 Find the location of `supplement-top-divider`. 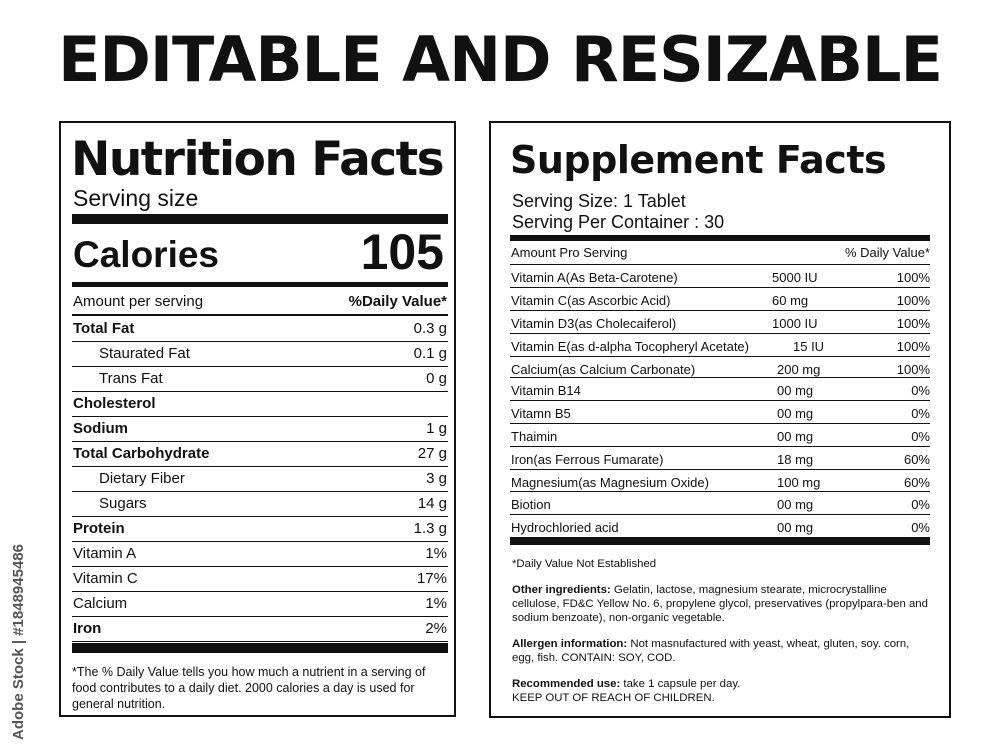

supplement-top-divider is located at coordinates (720, 238).